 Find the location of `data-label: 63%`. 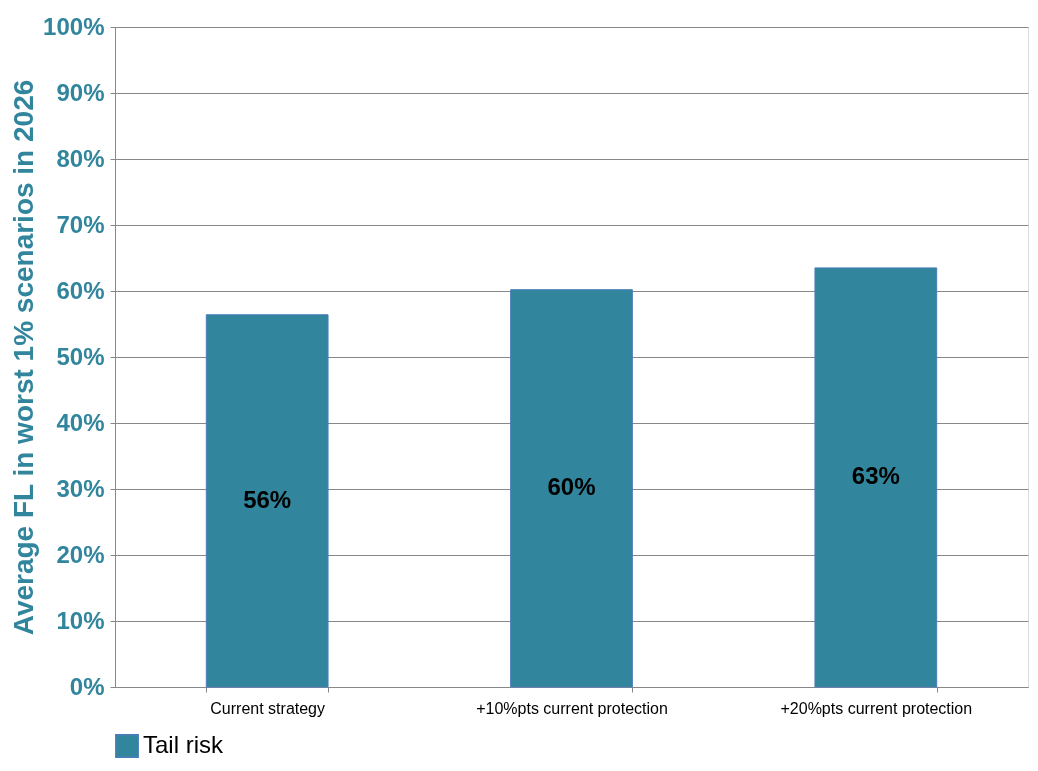

data-label: 63% is located at coordinates (875, 476).